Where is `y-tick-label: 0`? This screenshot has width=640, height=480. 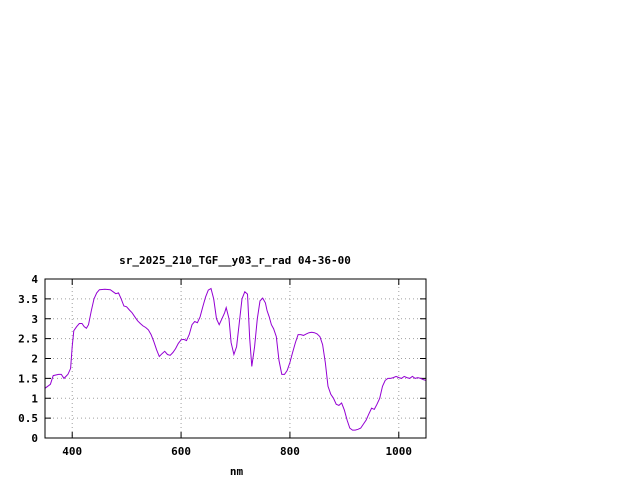
y-tick-label: 0 is located at coordinates (34, 438).